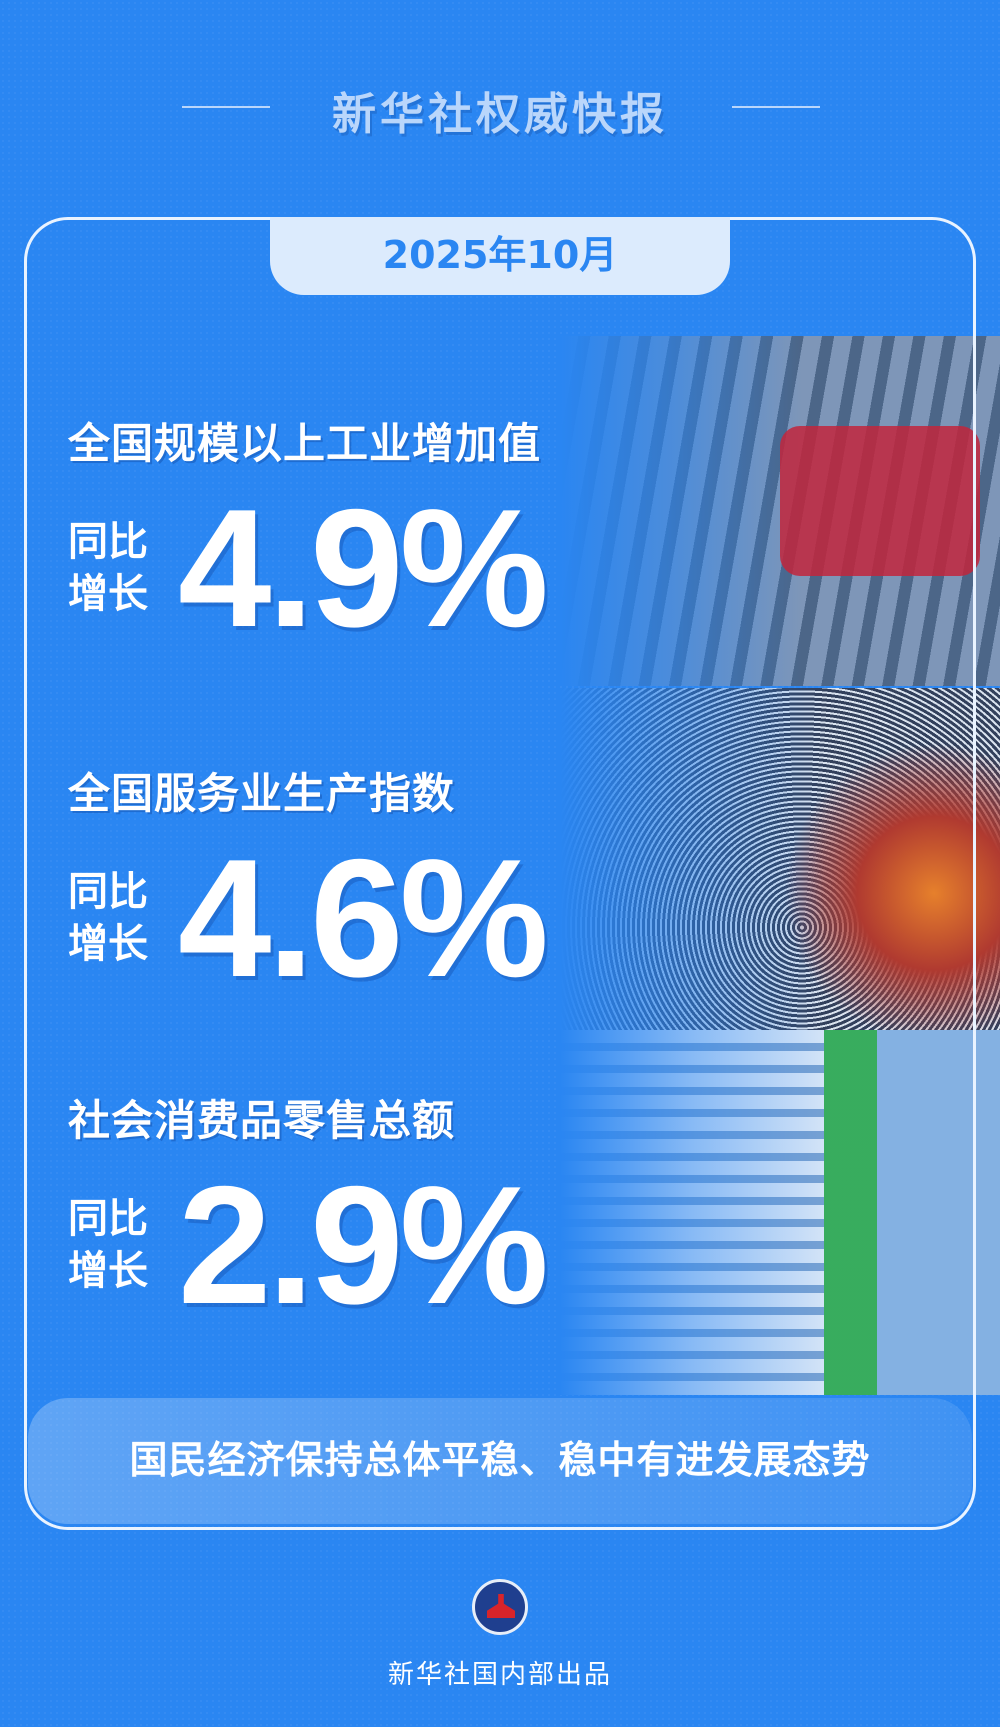 This screenshot has height=1727, width=1000. What do you see at coordinates (780, 1212) in the screenshot?
I see `supermarket-photo` at bounding box center [780, 1212].